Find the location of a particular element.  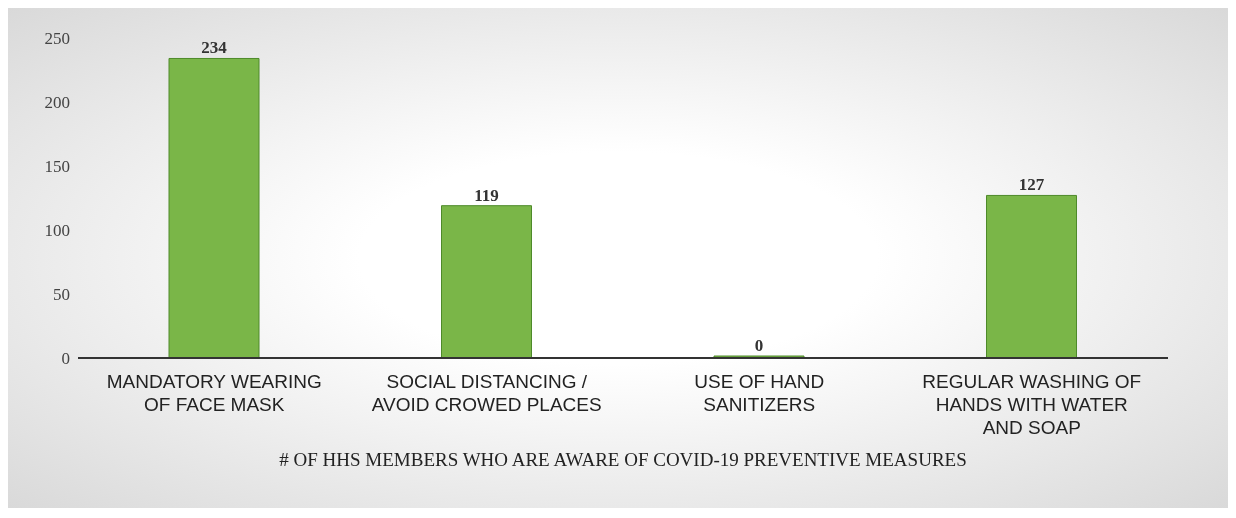

x-axis-title: # OF HHS MEMBERS WHO ARE AWARE OF COVID-19 PREVENTIVE MEASURES is located at coordinates (623, 459).